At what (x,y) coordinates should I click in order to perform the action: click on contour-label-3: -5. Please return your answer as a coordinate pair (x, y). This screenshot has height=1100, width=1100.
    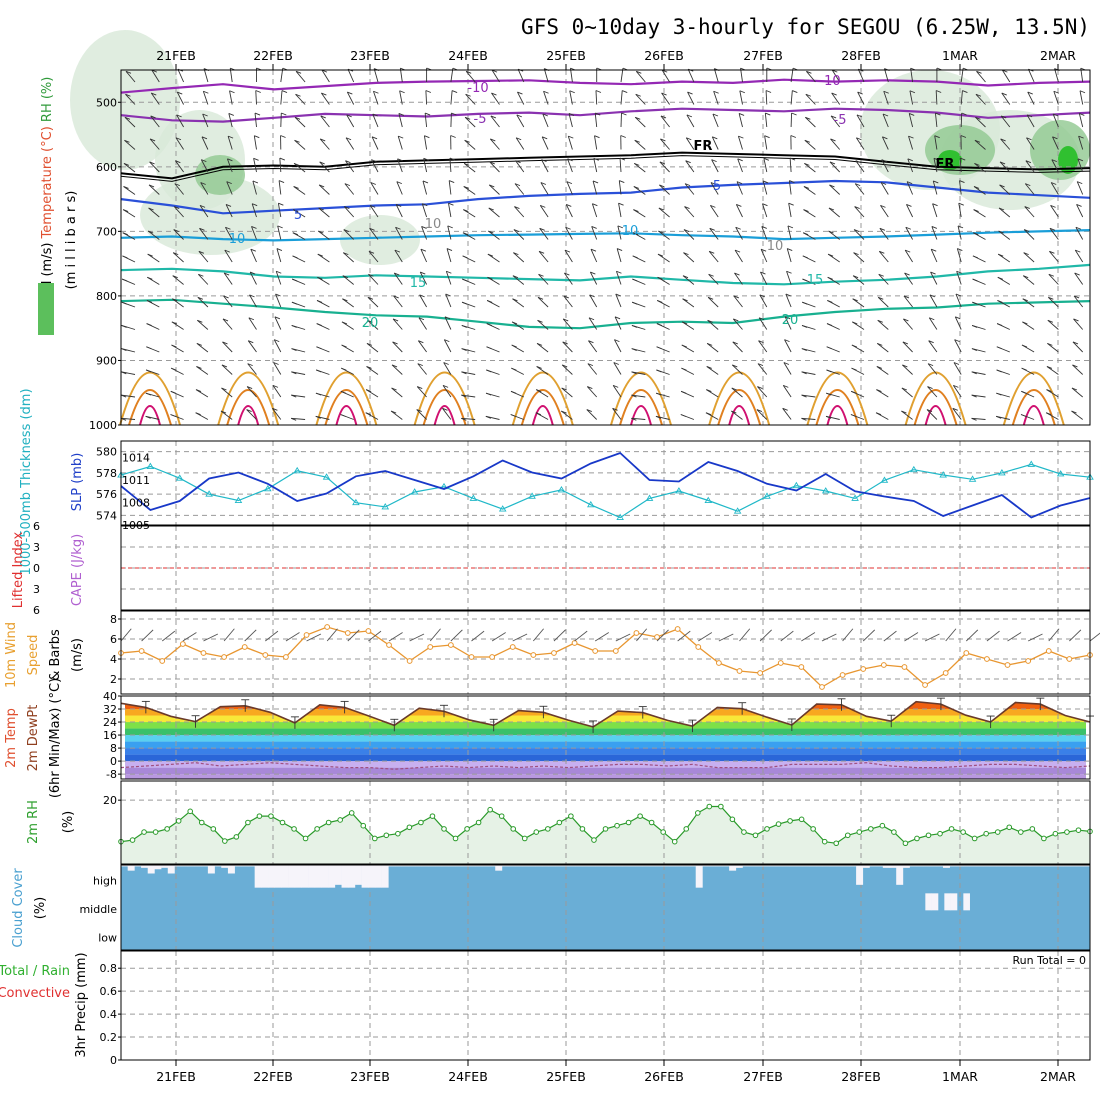
    Looking at the image, I should click on (840, 120).